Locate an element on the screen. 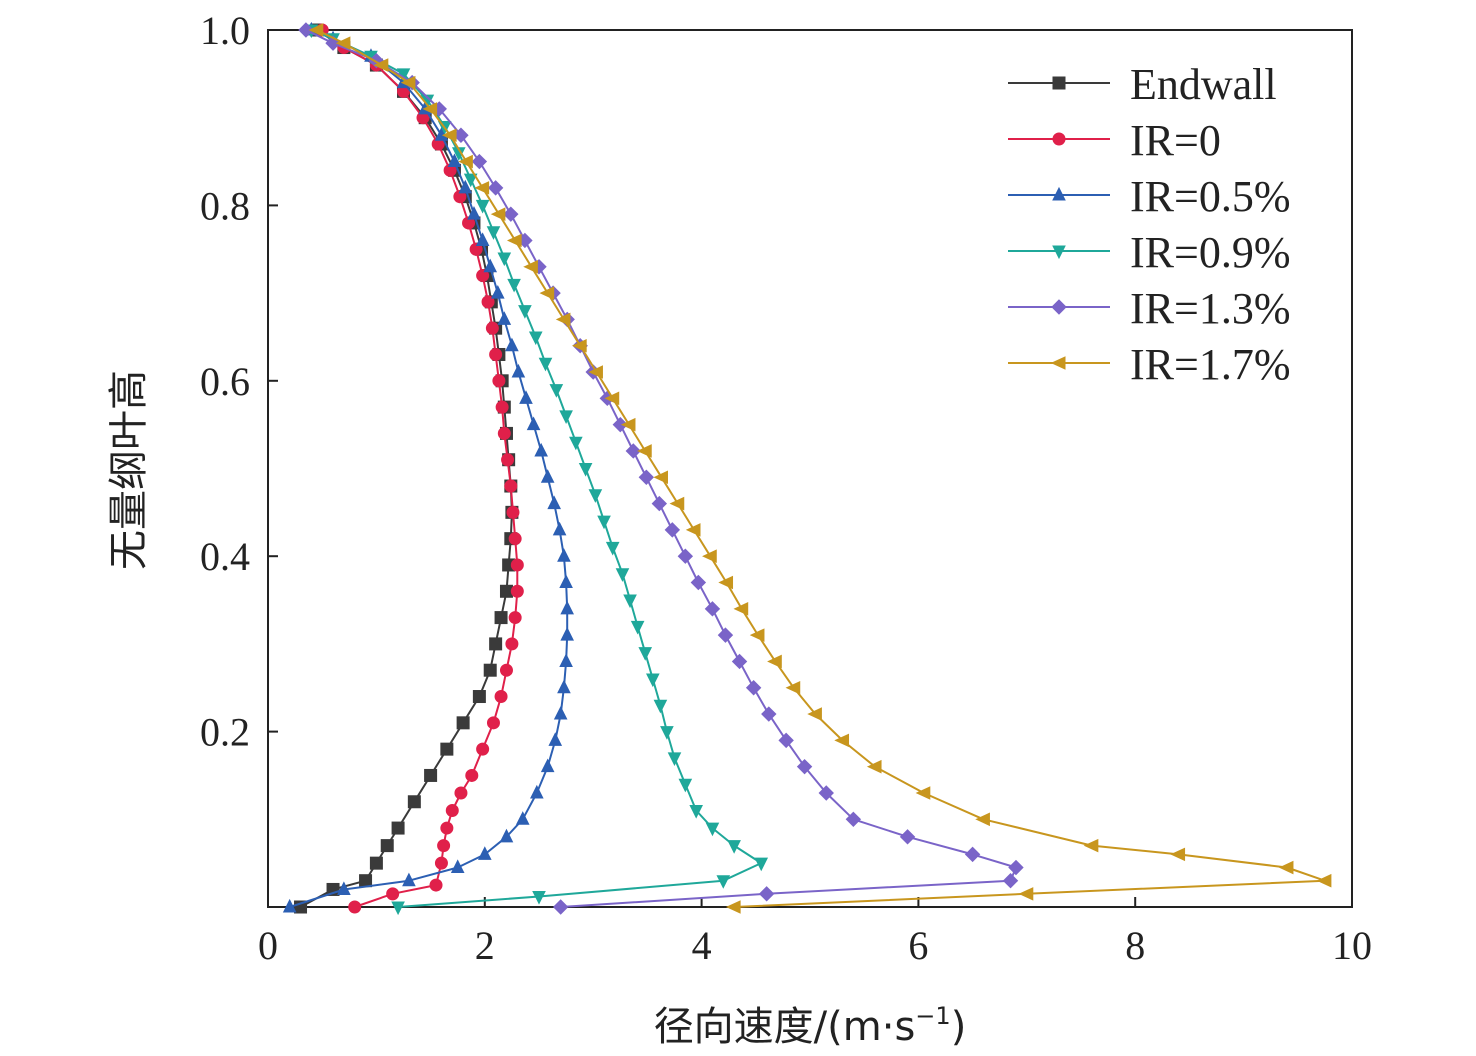  legend-entry: Endwall is located at coordinates (1142, 84).